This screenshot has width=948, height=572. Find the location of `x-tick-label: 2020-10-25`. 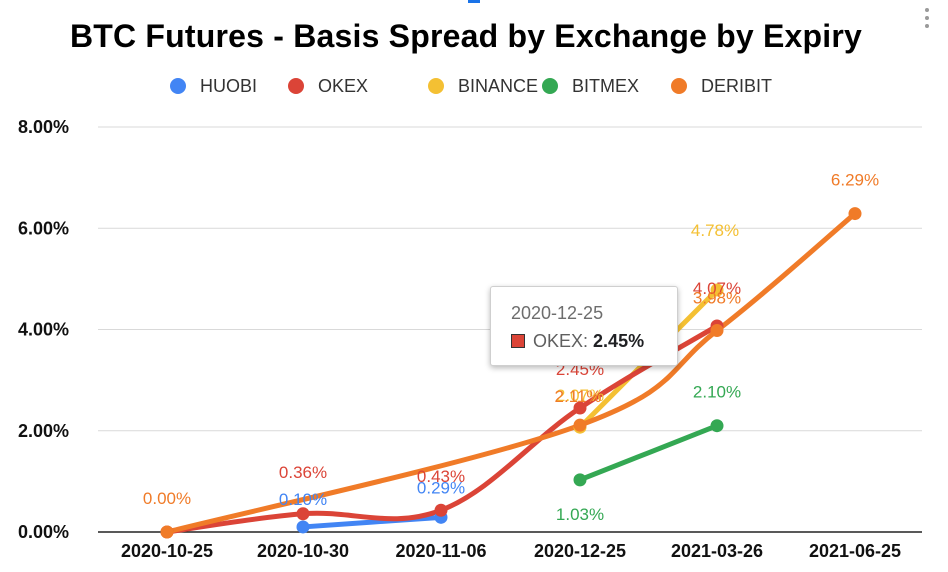

x-tick-label: 2020-10-25 is located at coordinates (167, 551).